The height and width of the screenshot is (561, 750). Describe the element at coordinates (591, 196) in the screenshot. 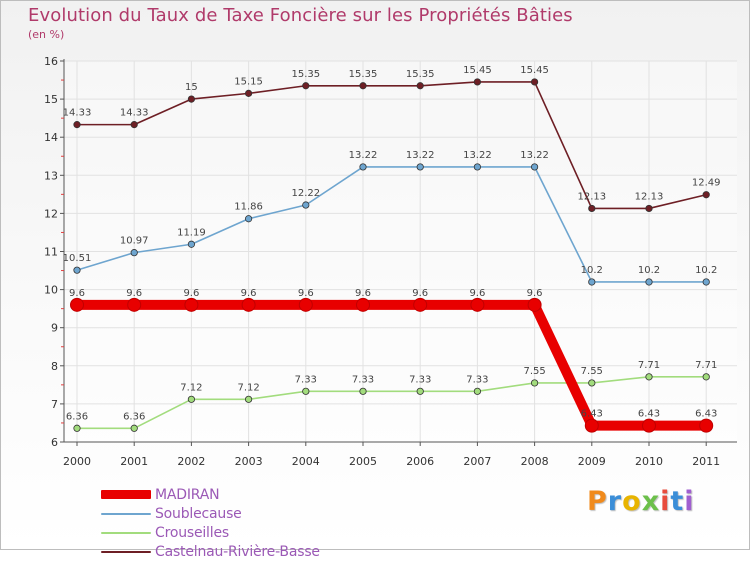

I see `data-label-castelnau-rivi-re-basse-2009: 12.13` at that location.